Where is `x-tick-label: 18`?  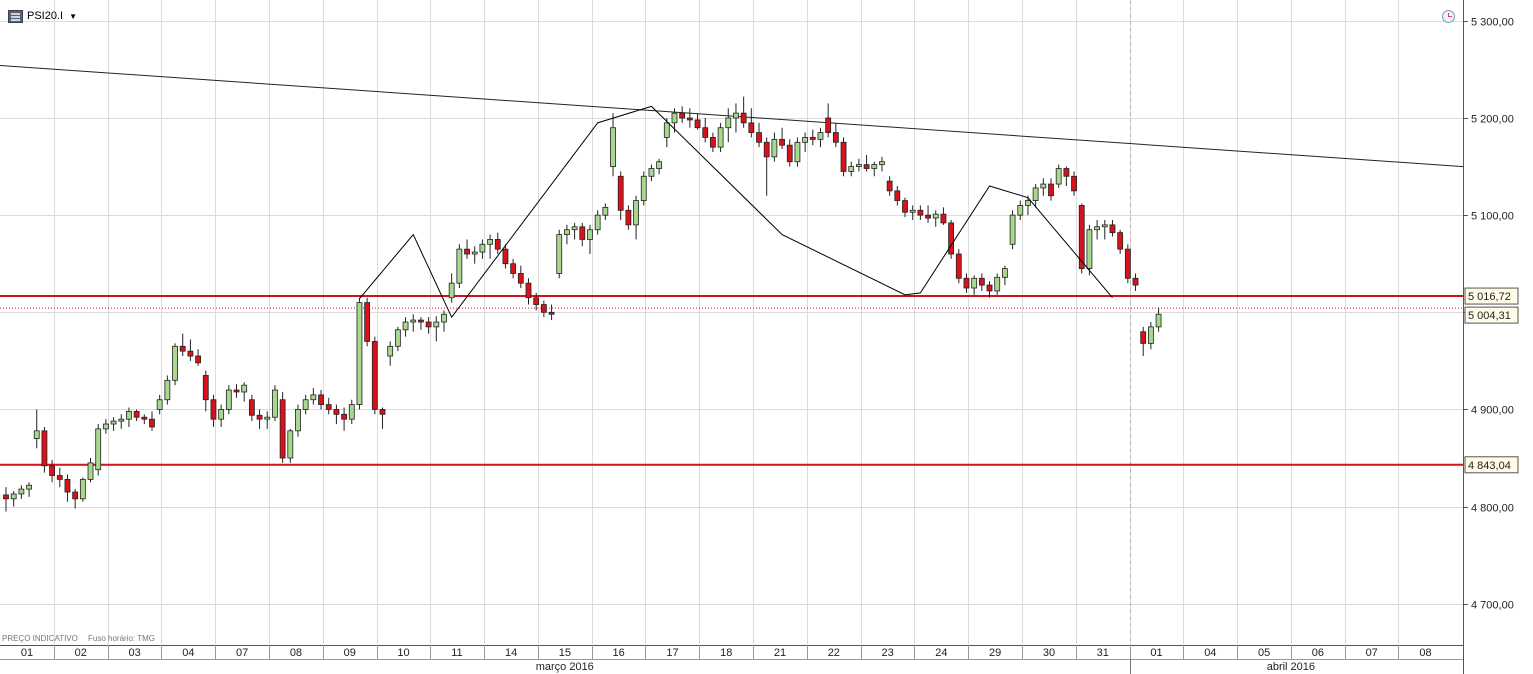
x-tick-label: 18 is located at coordinates (726, 653).